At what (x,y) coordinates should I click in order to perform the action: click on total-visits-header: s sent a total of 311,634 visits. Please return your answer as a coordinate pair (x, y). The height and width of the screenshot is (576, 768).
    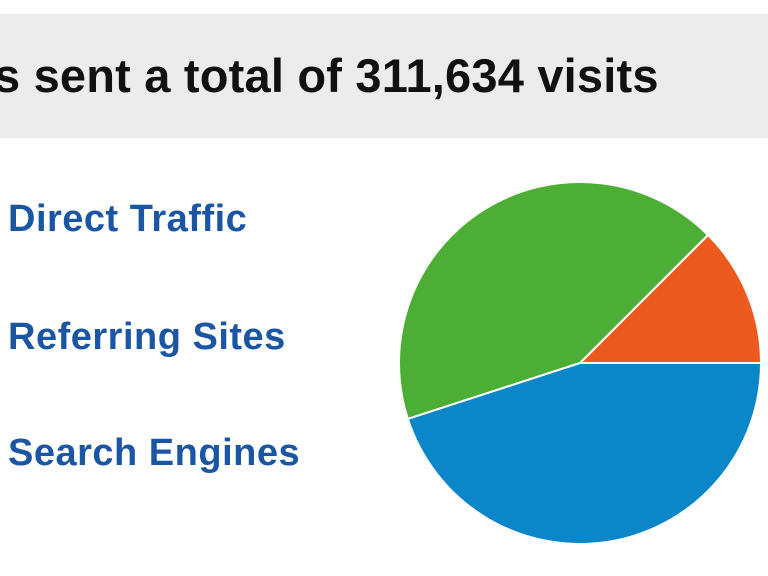
    Looking at the image, I should click on (329, 75).